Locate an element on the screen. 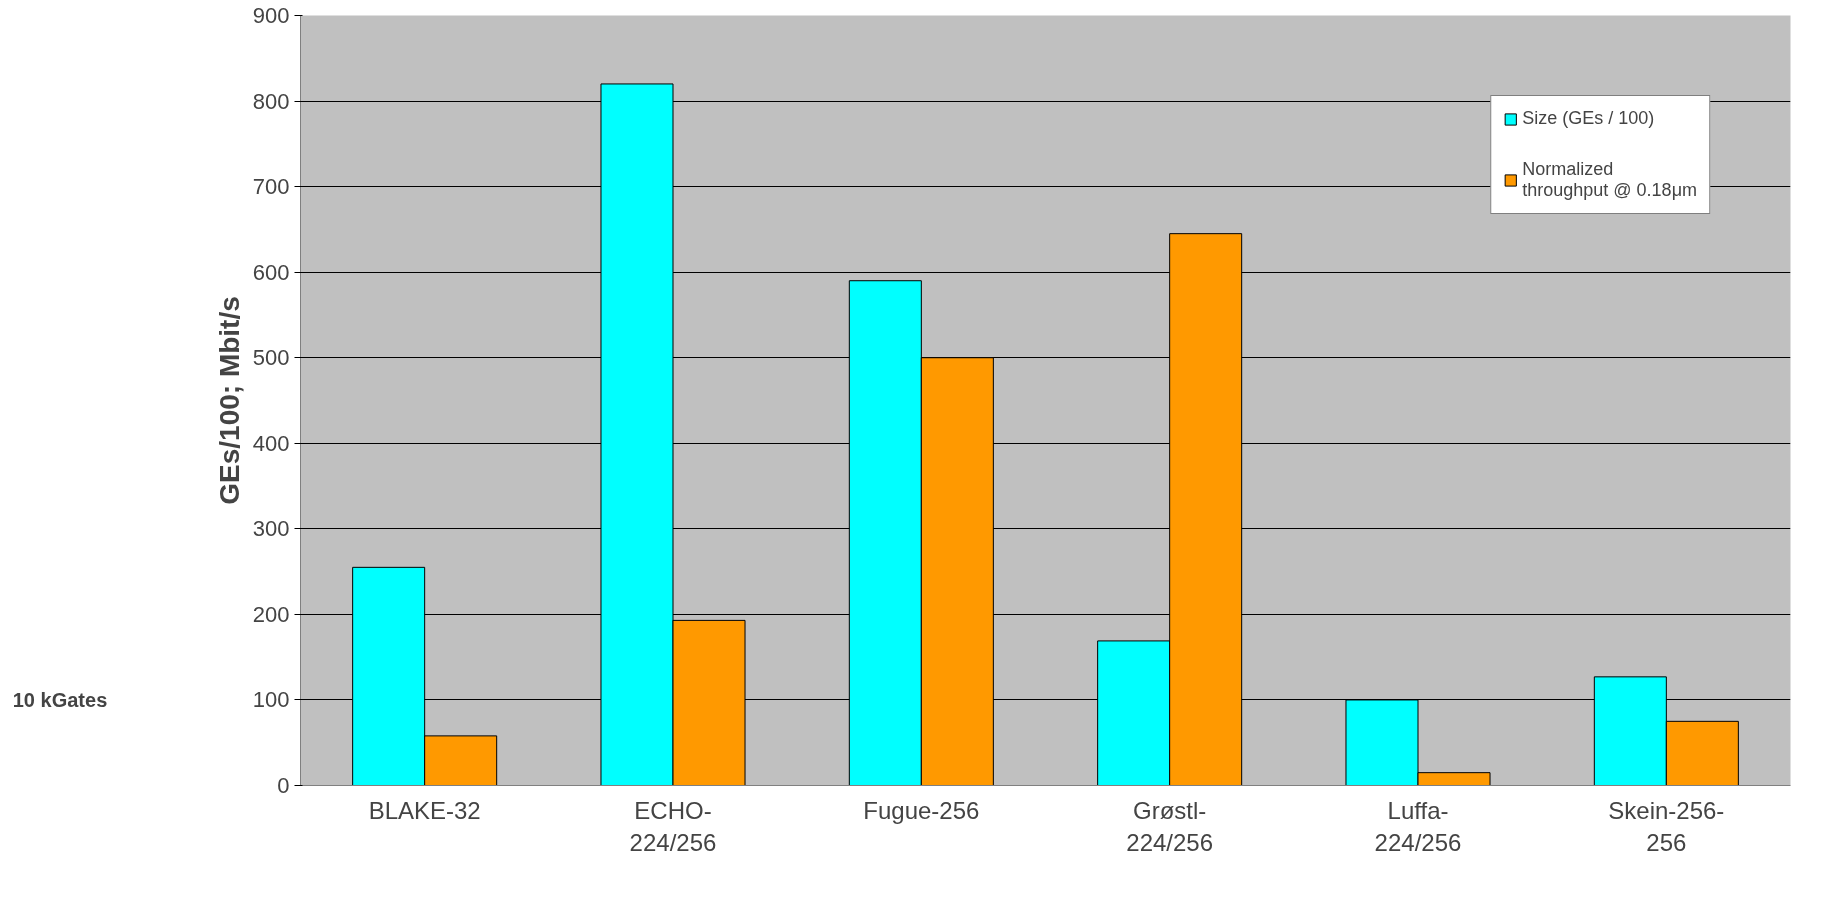 Image resolution: width=1827 pixels, height=899 pixels. y-tick-label: 700 is located at coordinates (271, 187).